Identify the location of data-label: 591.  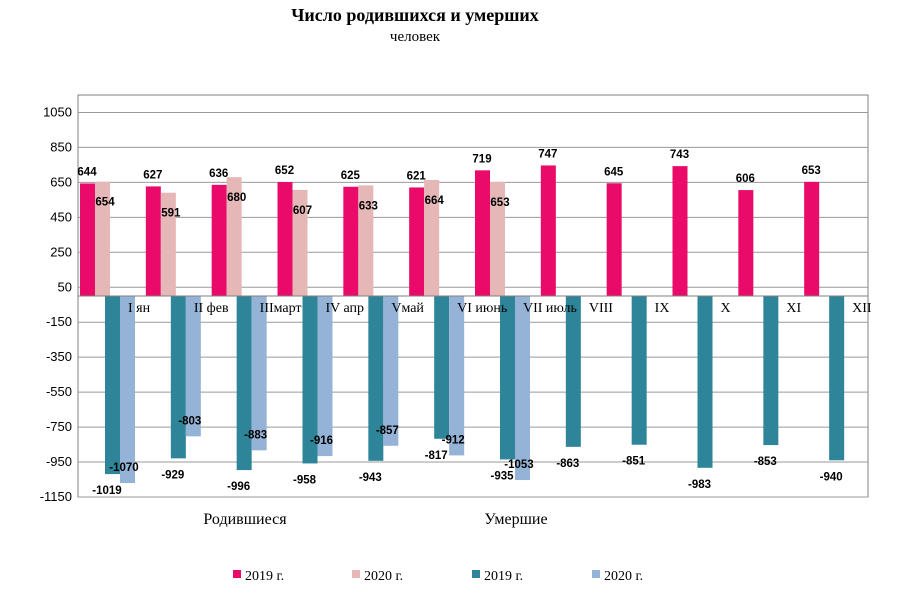
(171, 214).